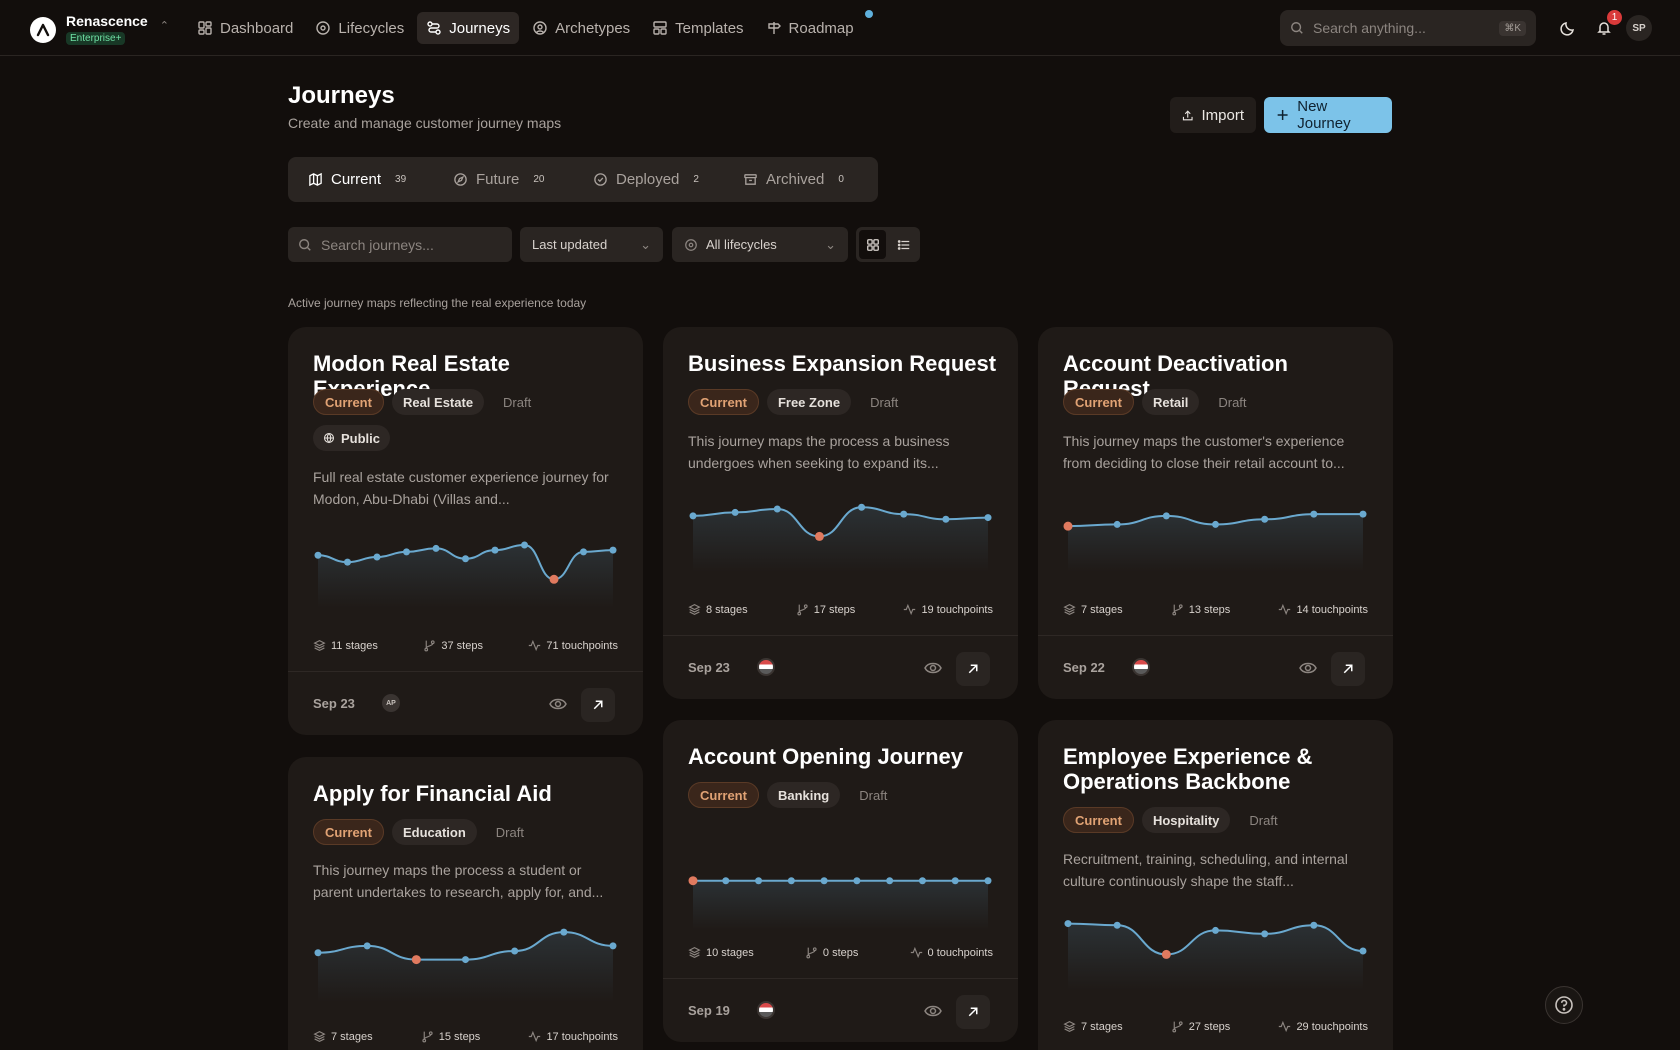  What do you see at coordinates (498, 179) in the screenshot?
I see `tab-future: Future 20` at bounding box center [498, 179].